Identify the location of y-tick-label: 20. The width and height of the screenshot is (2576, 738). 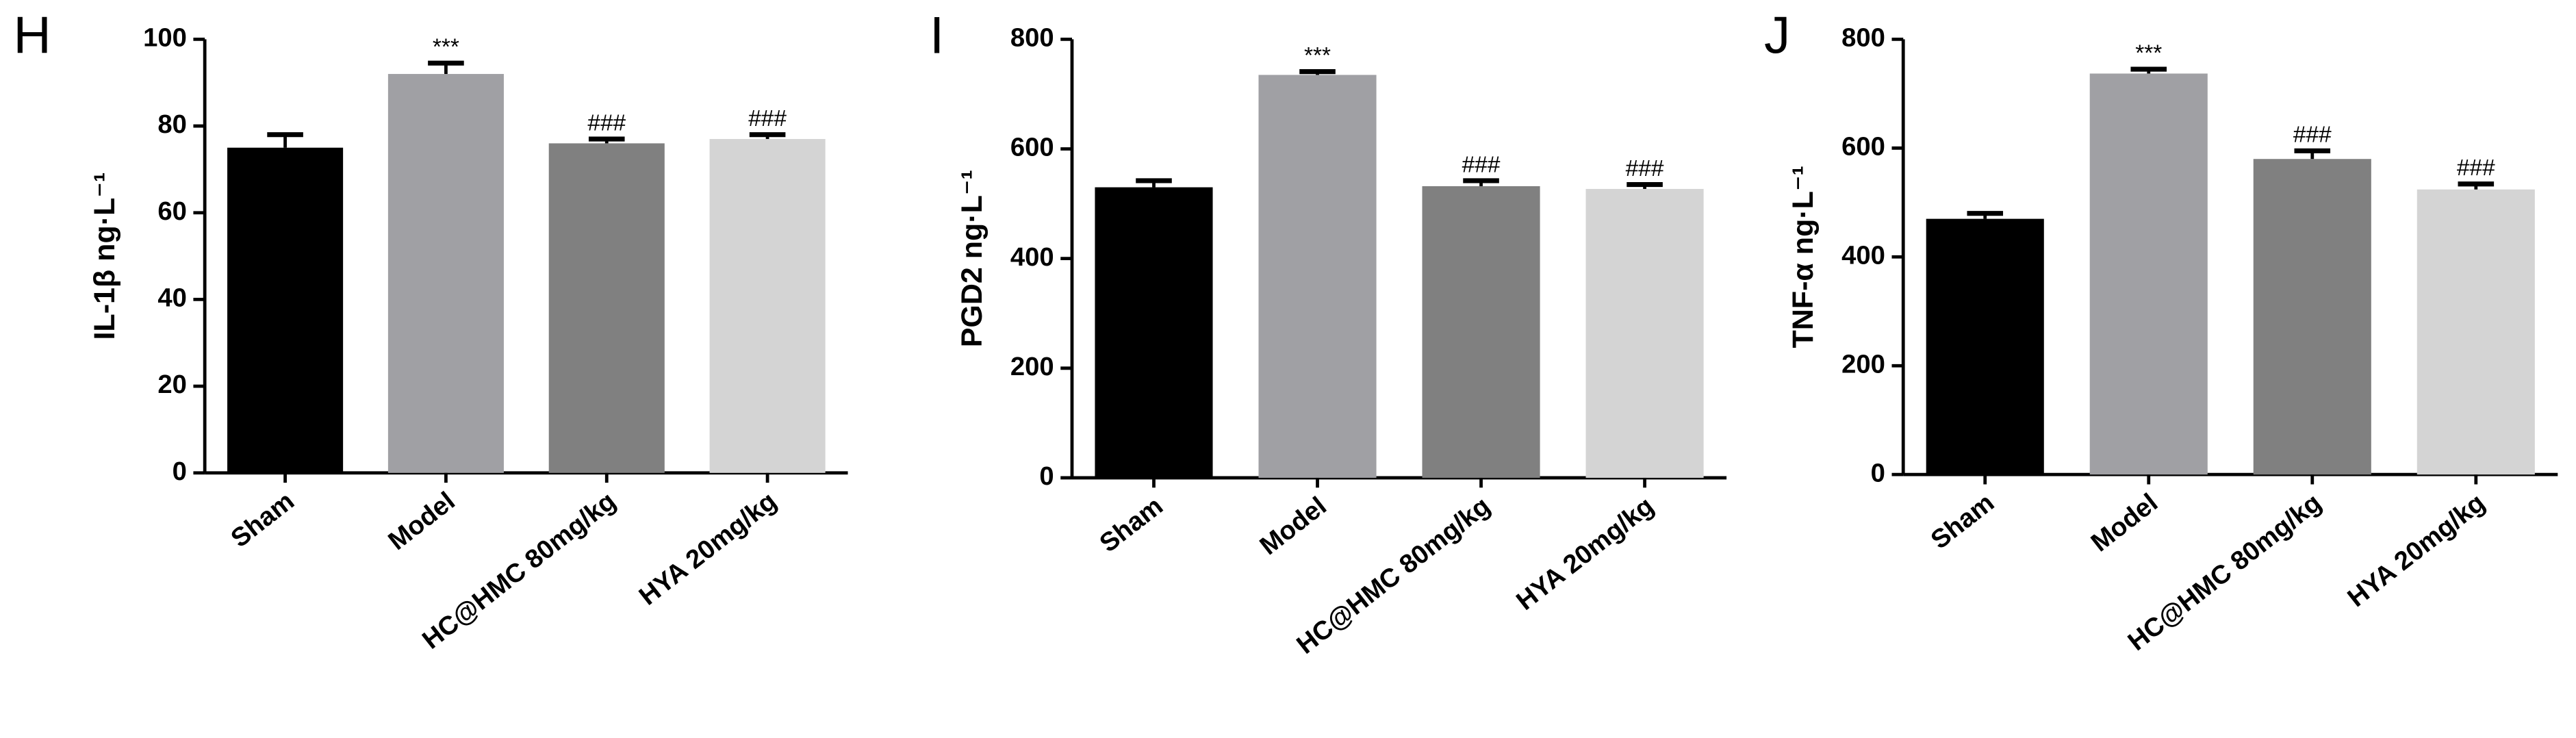
(172, 385).